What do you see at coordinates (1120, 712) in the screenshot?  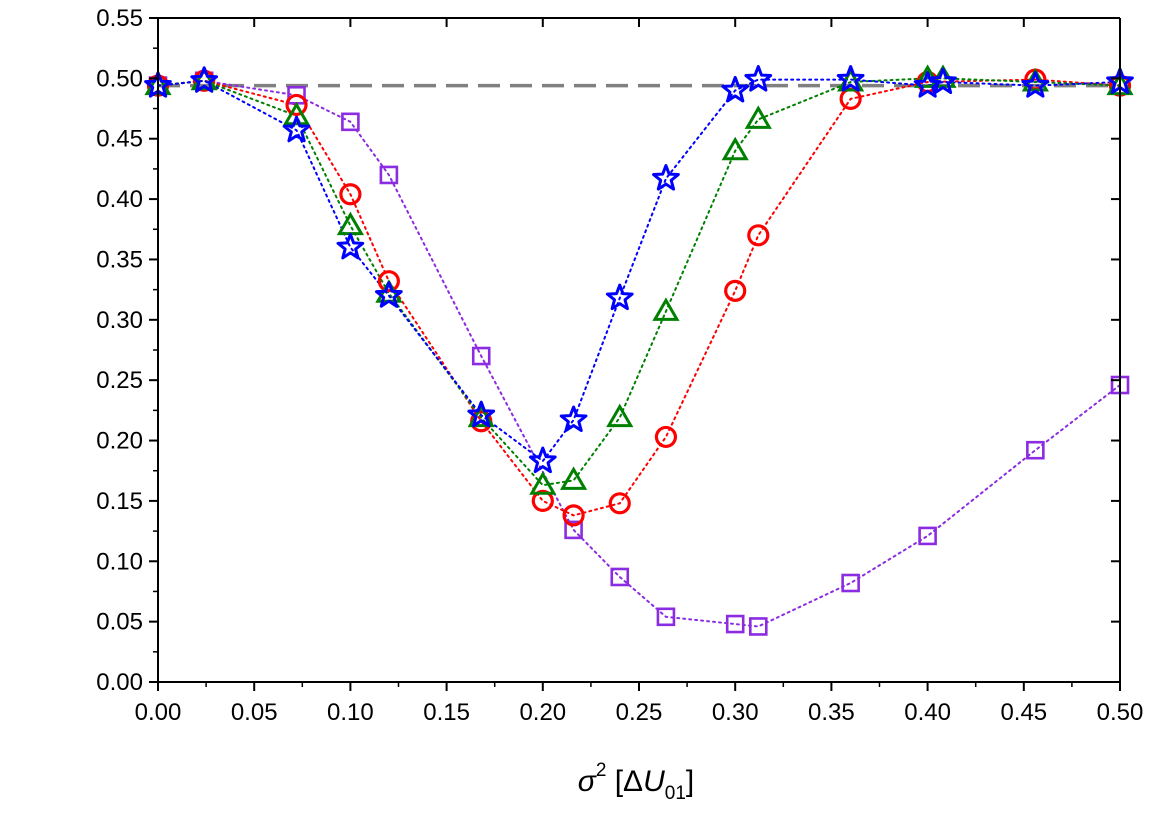 I see `x-tick-label-10: 0.50` at bounding box center [1120, 712].